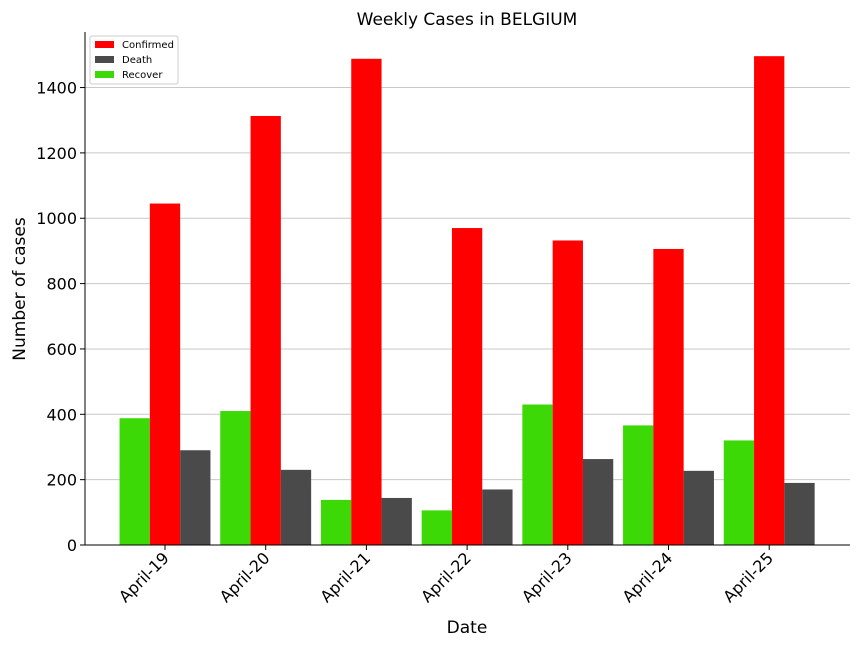  Describe the element at coordinates (56, 153) in the screenshot. I see `y-tick-label: 1200` at that location.